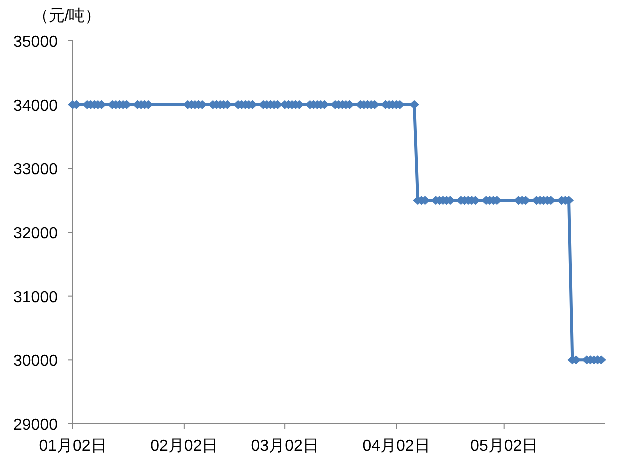 The image size is (642, 466). What do you see at coordinates (36, 234) in the screenshot?
I see `y-tick-label: 32000` at bounding box center [36, 234].